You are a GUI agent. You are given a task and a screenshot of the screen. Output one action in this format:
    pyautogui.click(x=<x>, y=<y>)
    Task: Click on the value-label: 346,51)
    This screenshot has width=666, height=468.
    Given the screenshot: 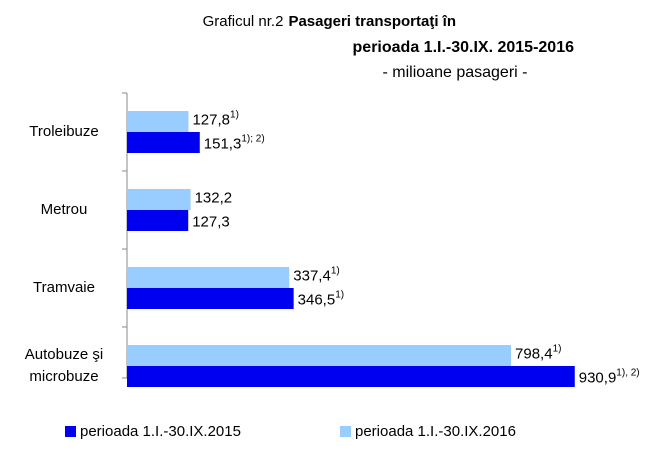 What is the action you would take?
    pyautogui.click(x=321, y=298)
    